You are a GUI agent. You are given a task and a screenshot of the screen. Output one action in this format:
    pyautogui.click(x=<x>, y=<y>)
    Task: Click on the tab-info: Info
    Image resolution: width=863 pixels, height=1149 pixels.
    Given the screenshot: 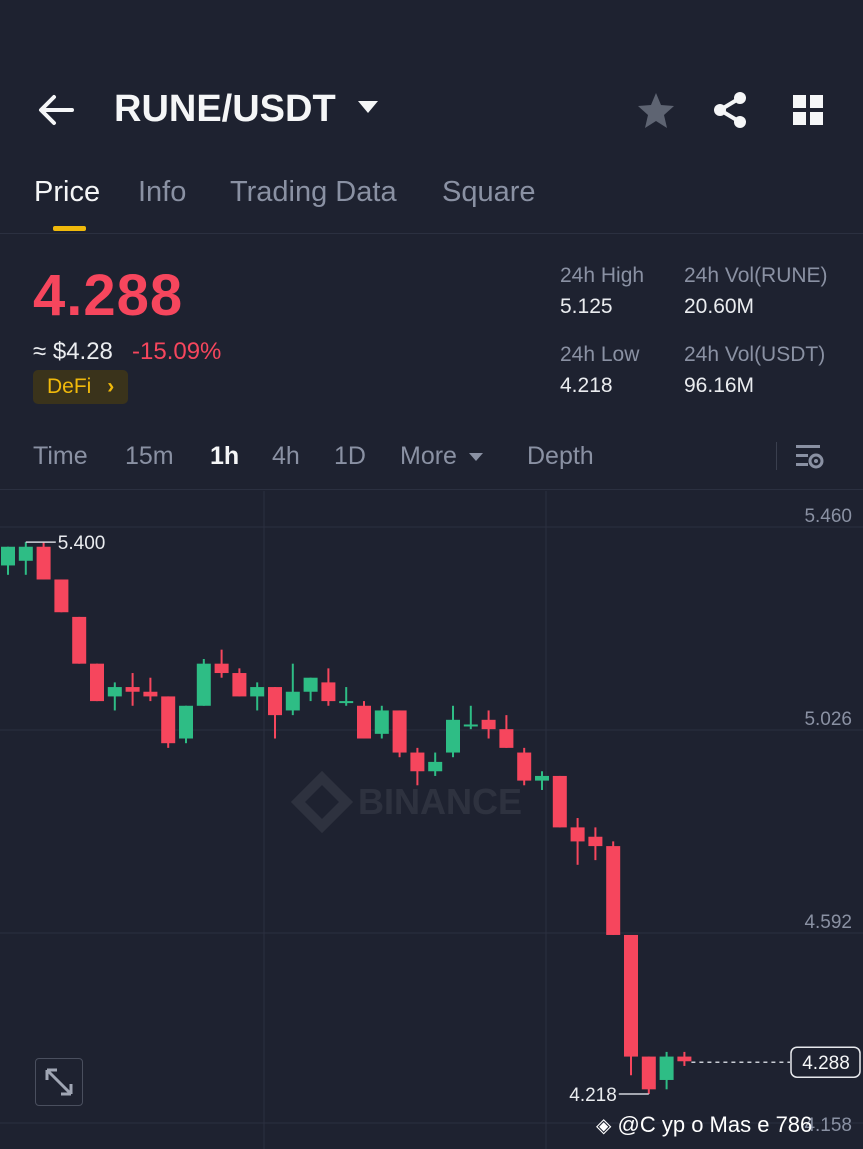 What is the action you would take?
    pyautogui.click(x=162, y=192)
    